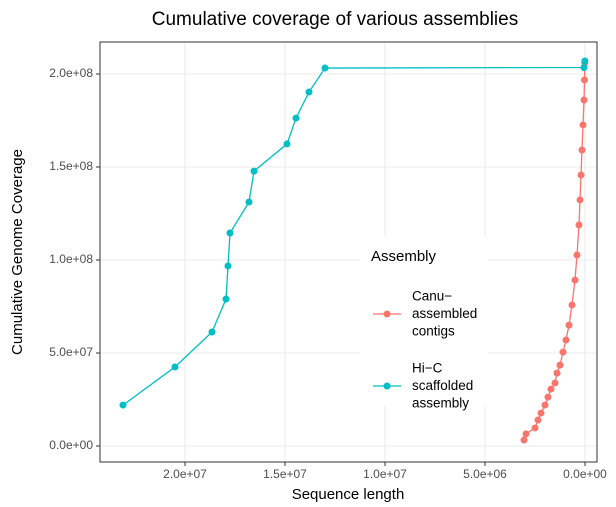 The image size is (616, 507). I want to click on x-tick-label: 0.0e+00, so click(585, 474).